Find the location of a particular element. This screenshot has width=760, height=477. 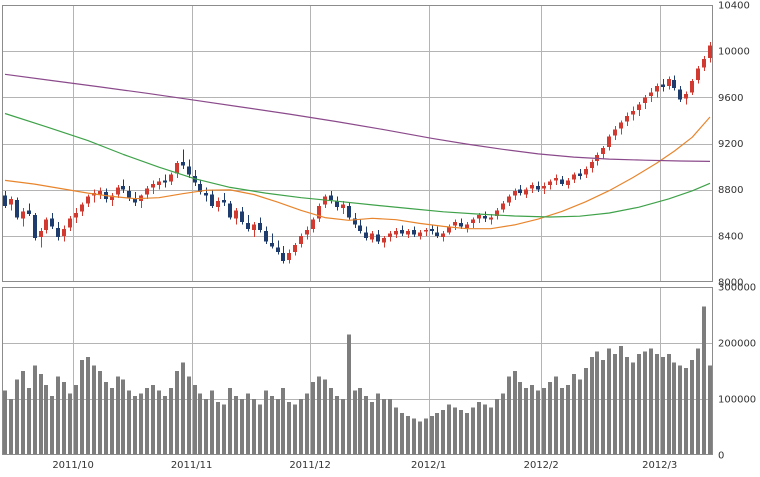

price-tick-label: 8800 is located at coordinates (730, 190).